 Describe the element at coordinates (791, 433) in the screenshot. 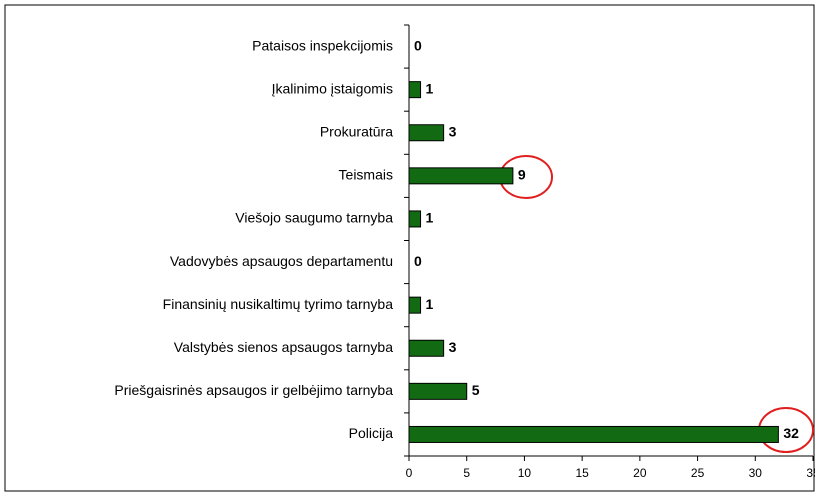

I see `value-label: 32` at that location.